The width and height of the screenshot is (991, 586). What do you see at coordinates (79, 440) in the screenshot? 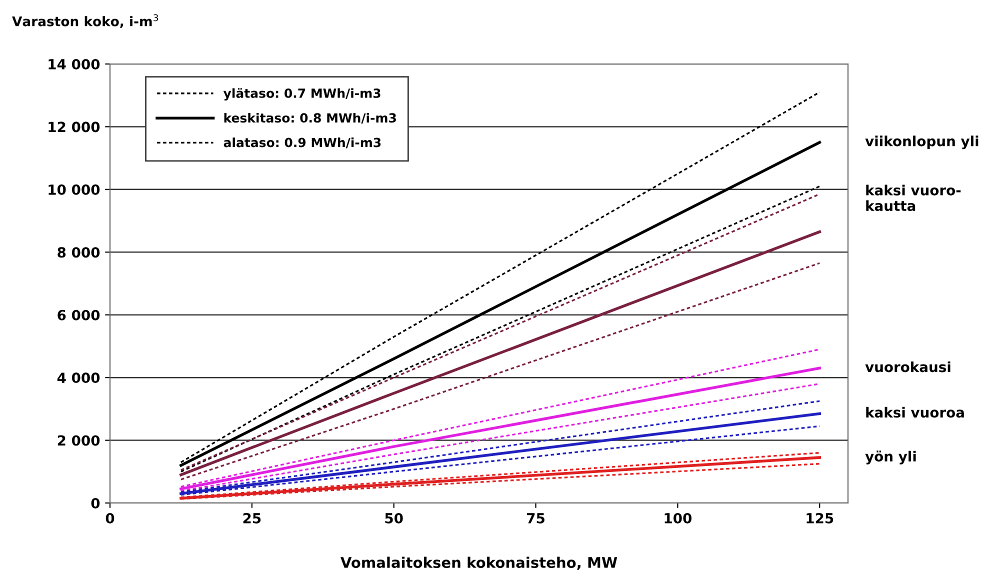
I see `y-tick-label: 2 000` at bounding box center [79, 440].